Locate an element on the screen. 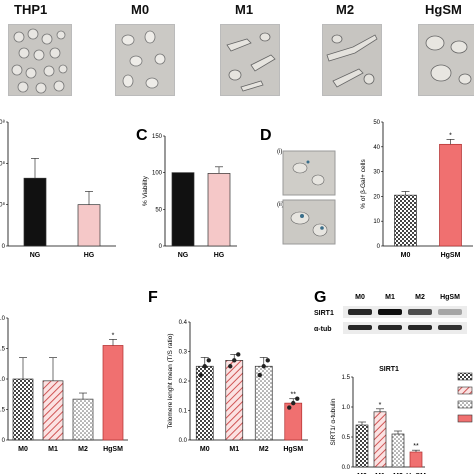 The height and width of the screenshot is (474, 474). y-tick-label: 0.4 is located at coordinates (183, 323).